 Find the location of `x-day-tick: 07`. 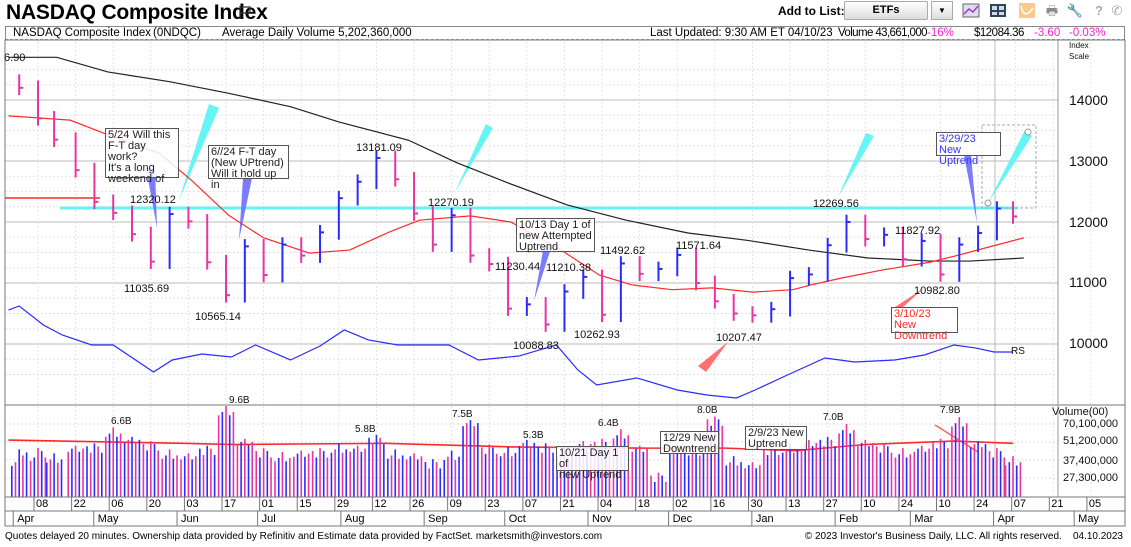

x-day-tick: 07 is located at coordinates (531, 504).